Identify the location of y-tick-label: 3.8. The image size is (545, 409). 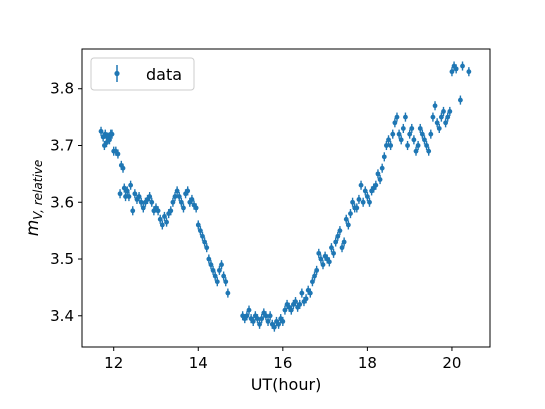
(62, 89).